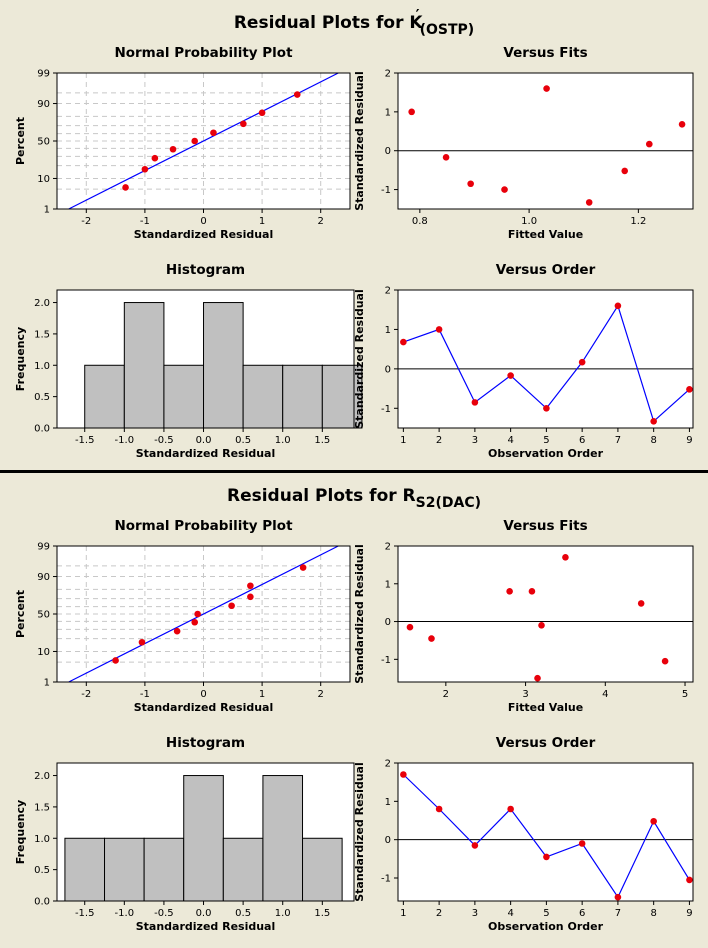 Image resolution: width=708 pixels, height=948 pixels. I want to click on plot-title: Histogram, so click(205, 743).